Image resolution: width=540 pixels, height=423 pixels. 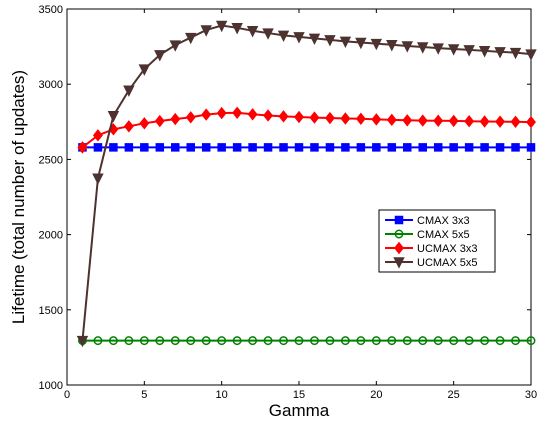 I want to click on y-axis-label: Lifetime (total number of updates), so click(x=18, y=197).